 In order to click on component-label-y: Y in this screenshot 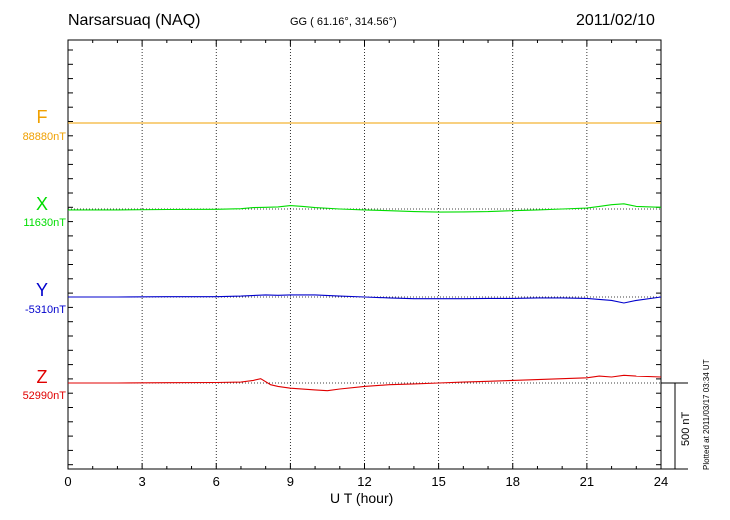, I will do `click(41, 290)`.